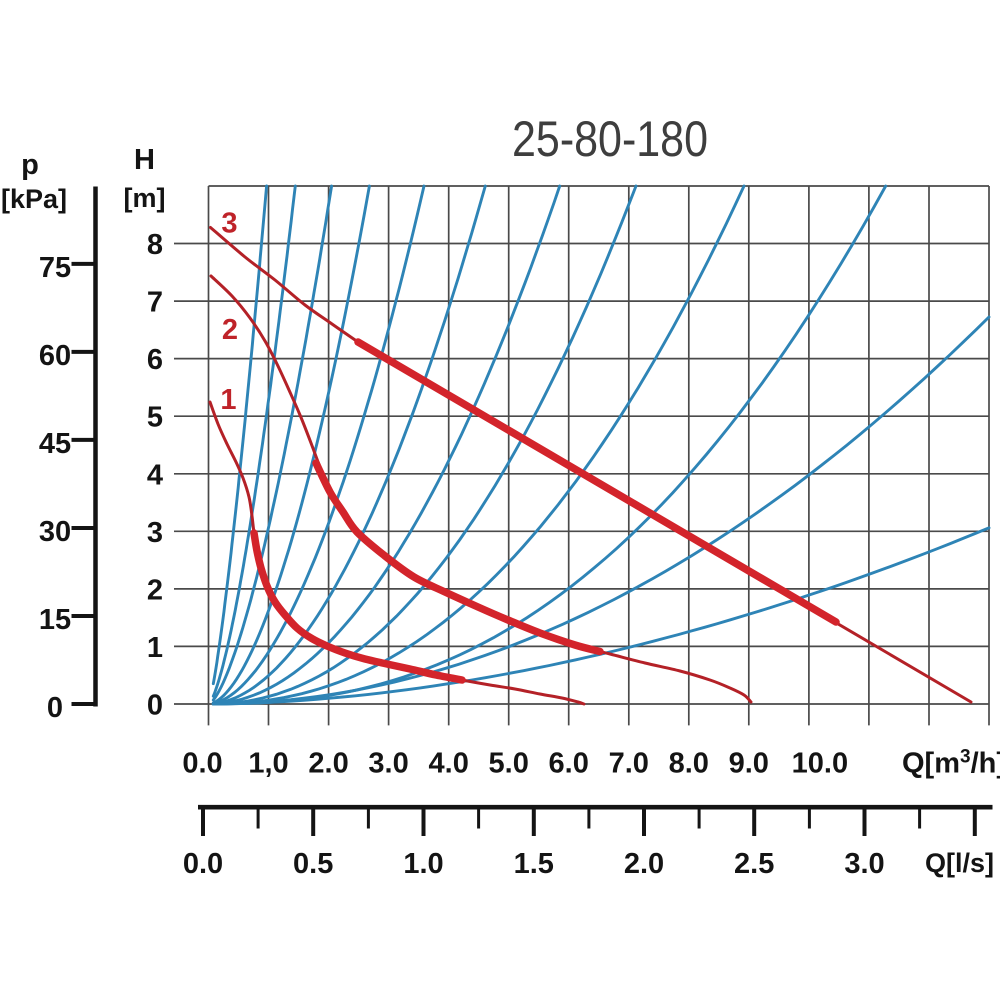 The image size is (1000, 1000). What do you see at coordinates (610, 139) in the screenshot?
I see `svg-text: 25-80-180` at bounding box center [610, 139].